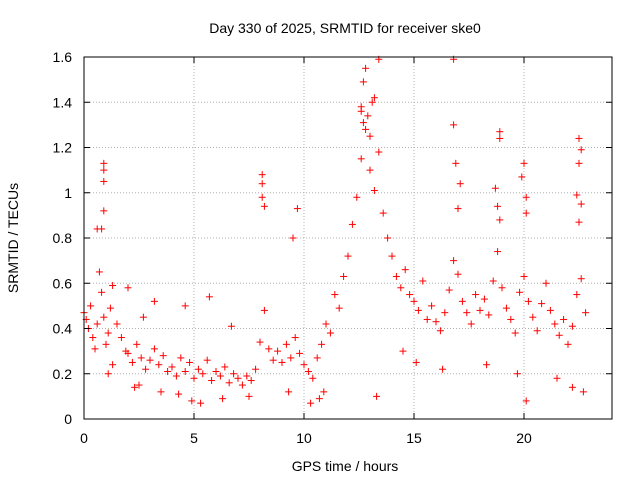  What do you see at coordinates (63, 148) in the screenshot?
I see `y-tick-label: 1.2` at bounding box center [63, 148].